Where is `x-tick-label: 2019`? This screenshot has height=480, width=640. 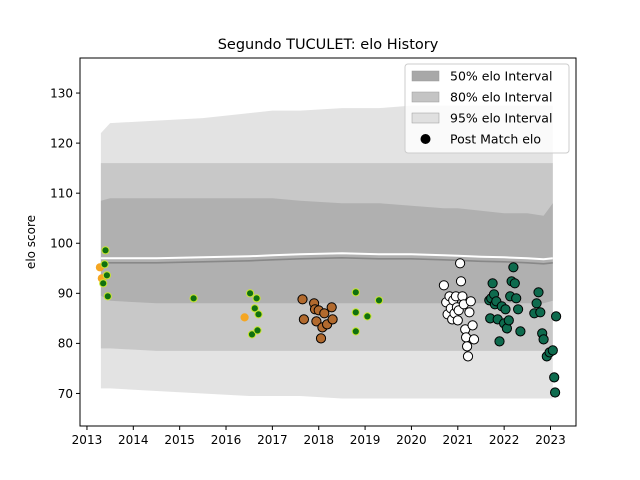
x-tick-label: 2019 is located at coordinates (365, 440).